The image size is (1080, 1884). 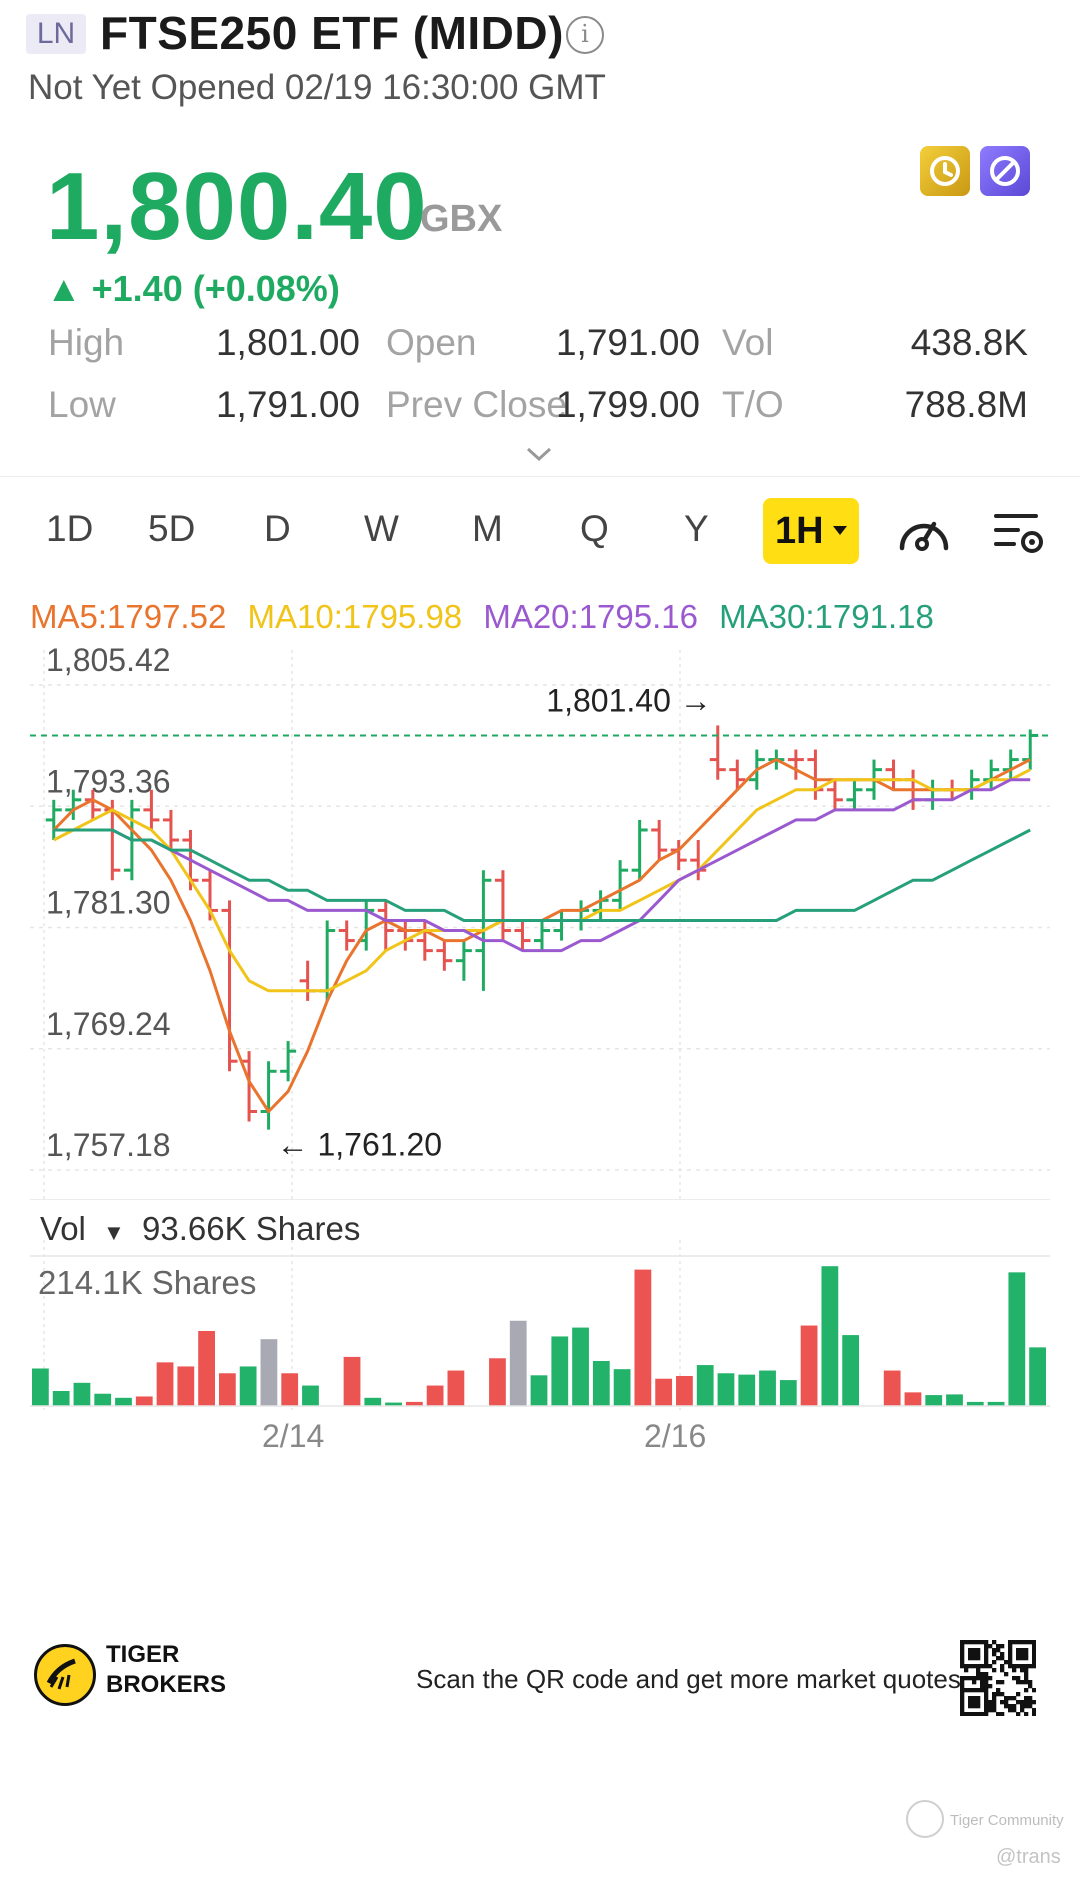 I want to click on history-icon, so click(x=945, y=171).